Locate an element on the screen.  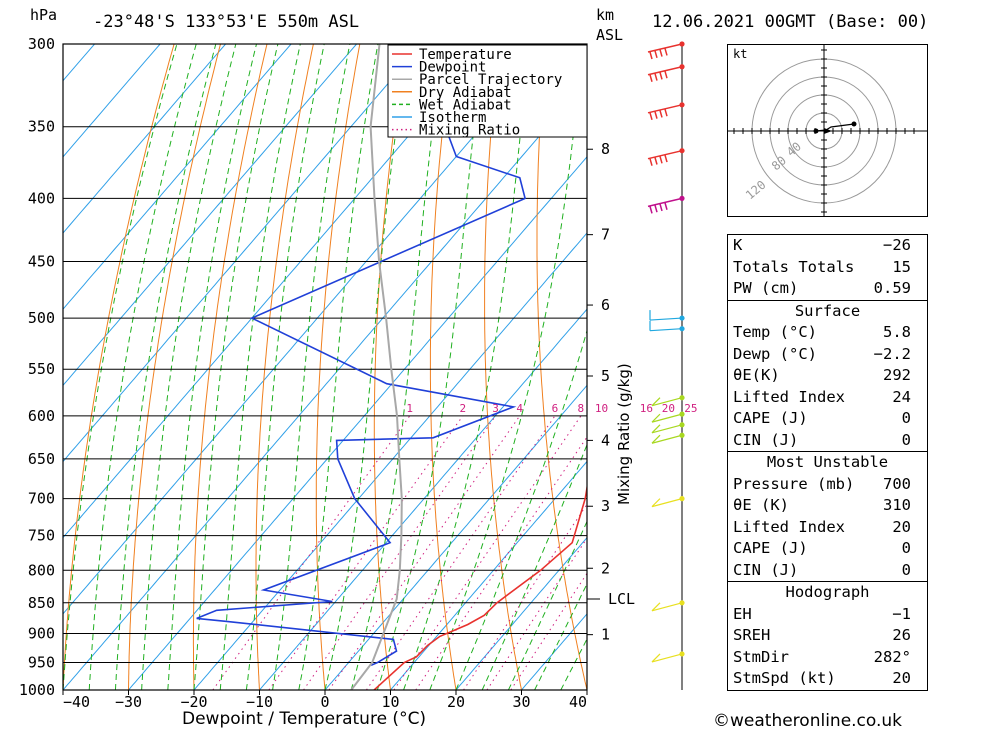
pressure-tick-label: 400 is located at coordinates (41, 198).